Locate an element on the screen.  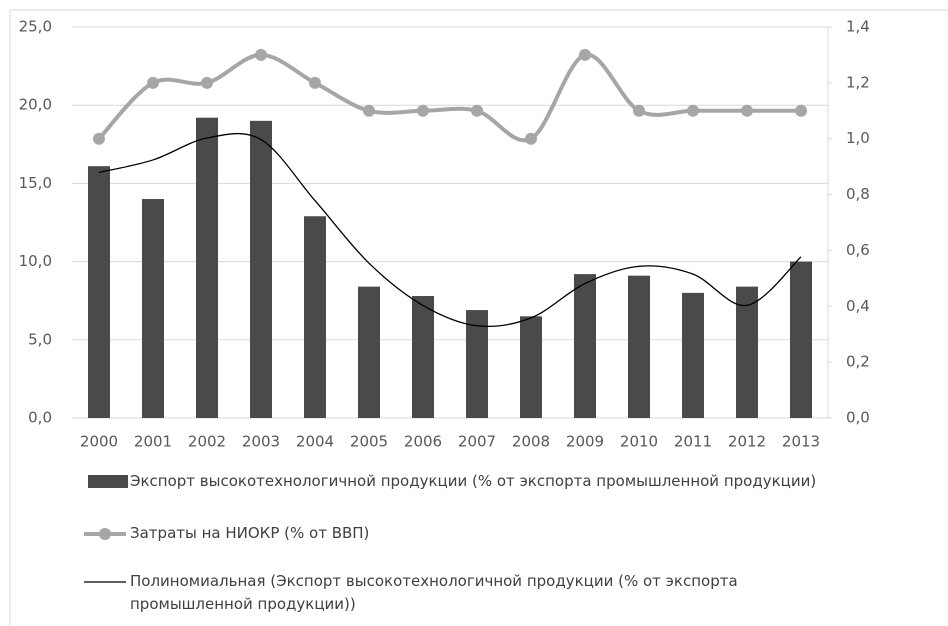
x-tick-label: 2005 is located at coordinates (369, 442).